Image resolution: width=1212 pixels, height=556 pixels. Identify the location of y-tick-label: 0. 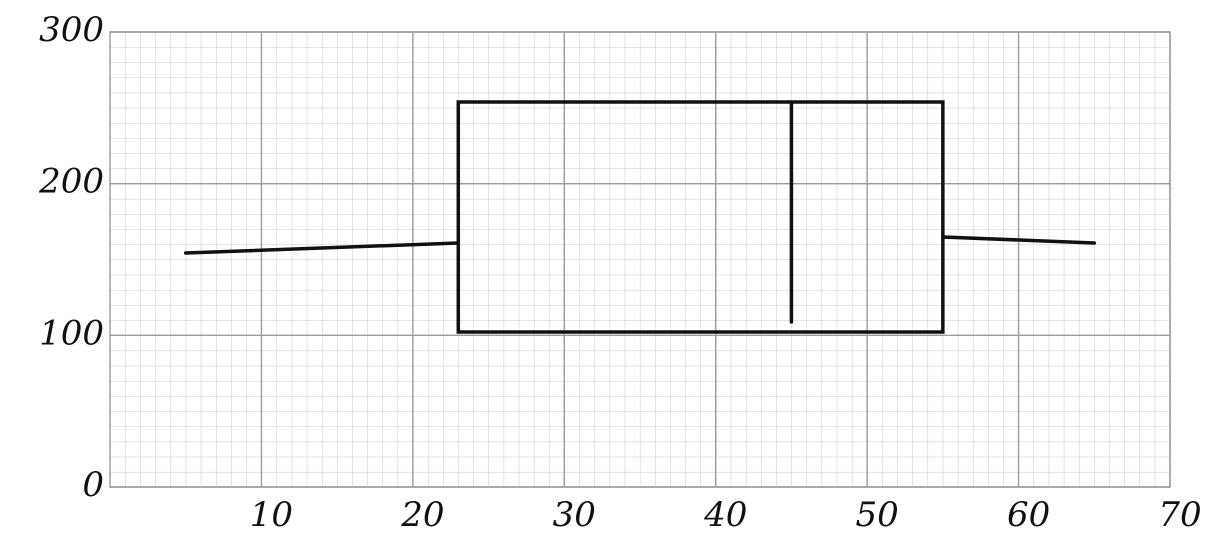
(93, 485).